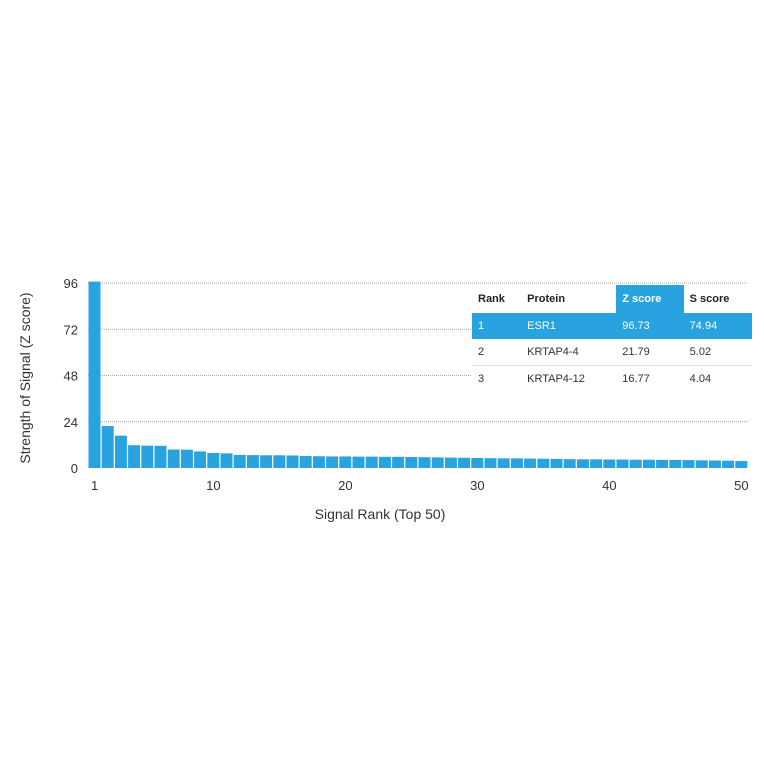 This screenshot has width=764, height=764. What do you see at coordinates (636, 379) in the screenshot?
I see `cell-z-score: 16.77` at bounding box center [636, 379].